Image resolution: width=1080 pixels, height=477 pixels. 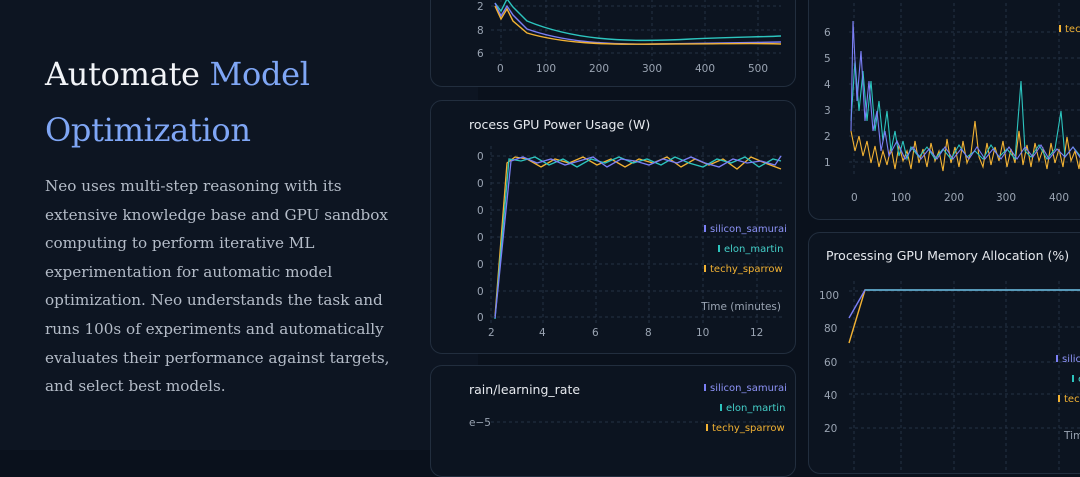 I want to click on legend-item-partial: e, so click(x=1079, y=379).